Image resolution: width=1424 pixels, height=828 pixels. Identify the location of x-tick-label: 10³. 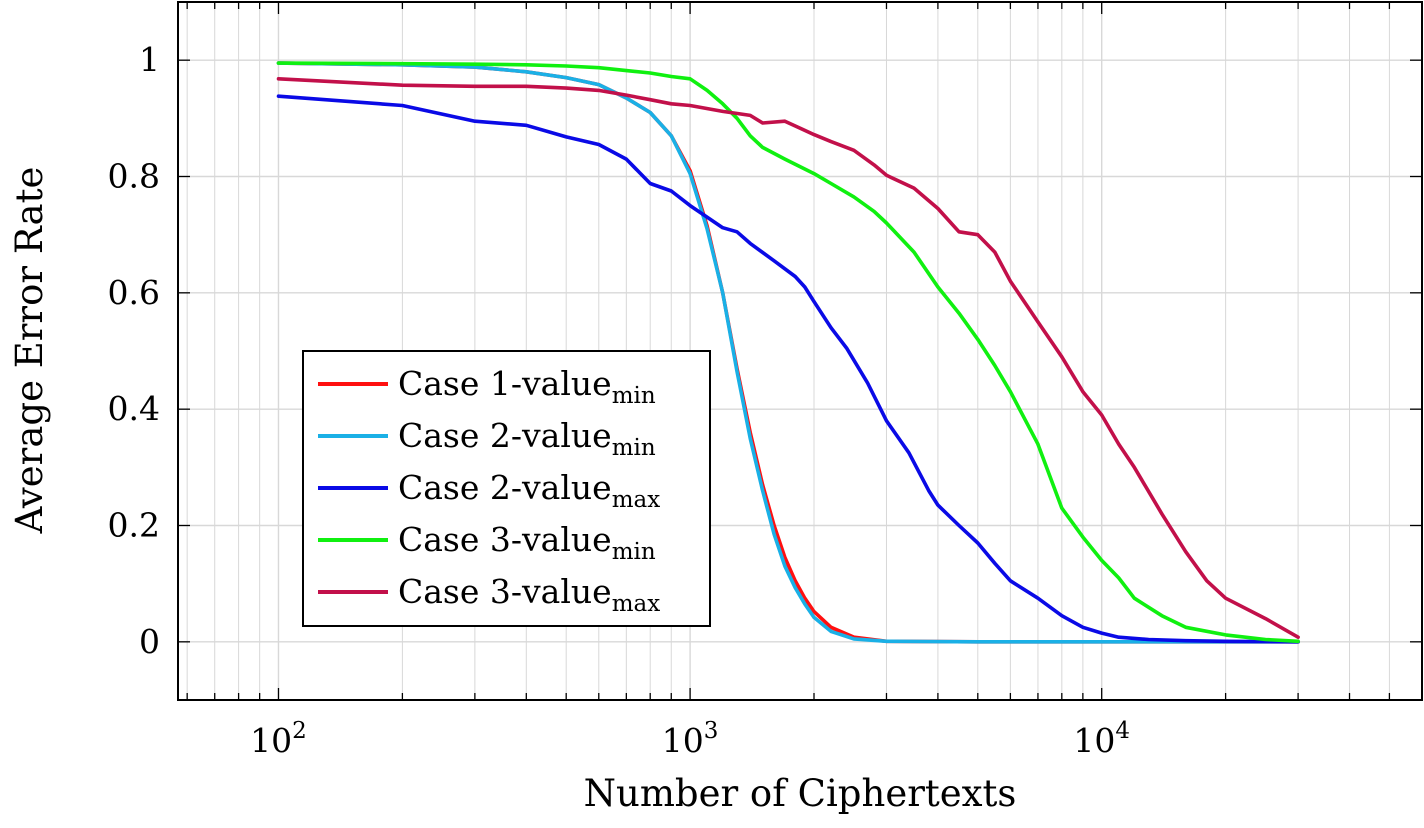
(690, 739).